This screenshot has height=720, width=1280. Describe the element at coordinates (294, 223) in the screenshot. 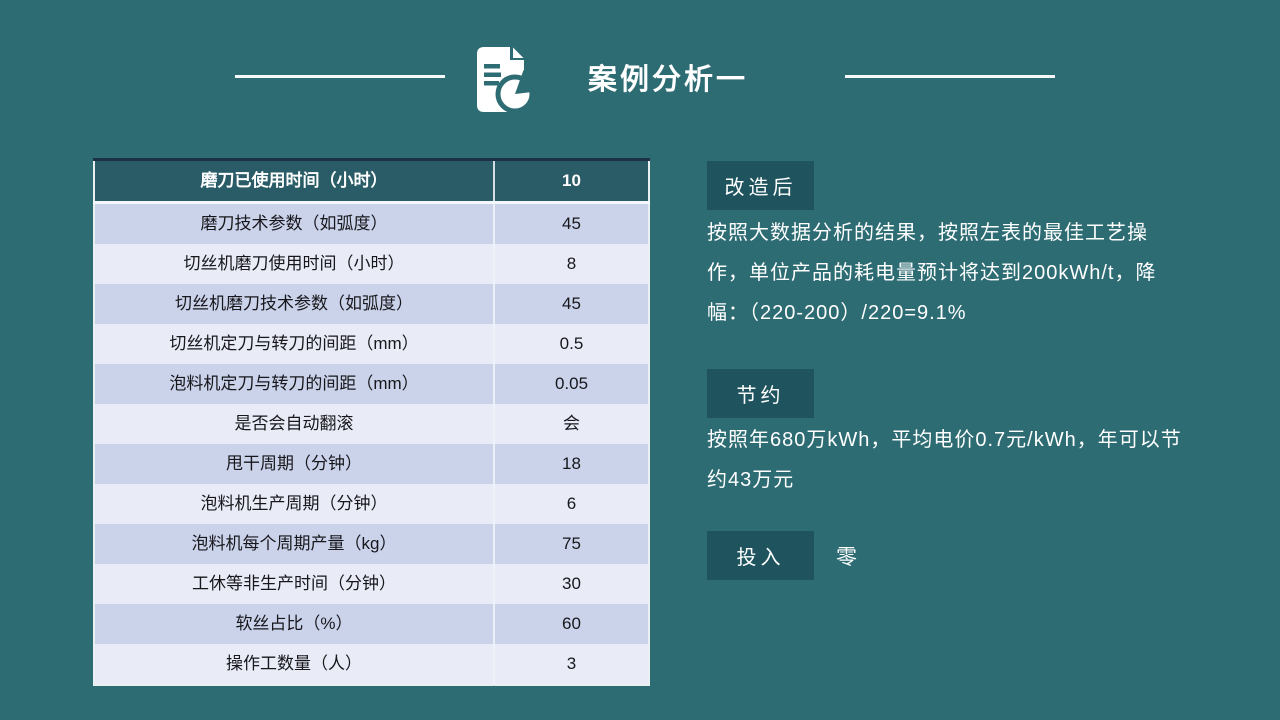

I see `row-label: 磨刀技术参数（如弧度）` at that location.